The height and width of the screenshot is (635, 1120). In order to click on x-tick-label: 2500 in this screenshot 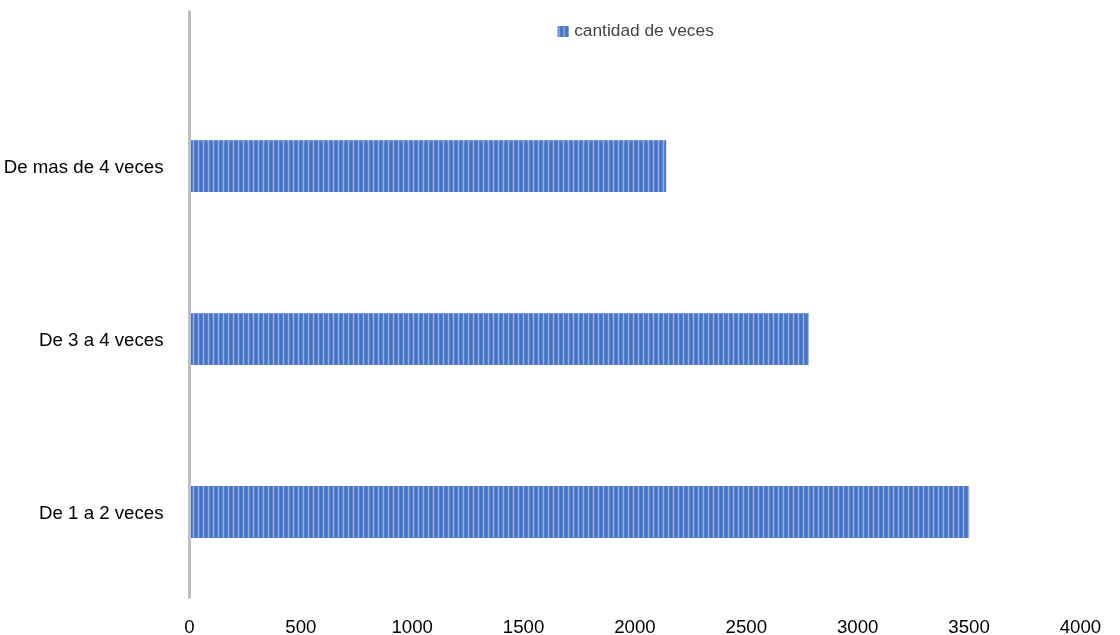, I will do `click(746, 625)`.